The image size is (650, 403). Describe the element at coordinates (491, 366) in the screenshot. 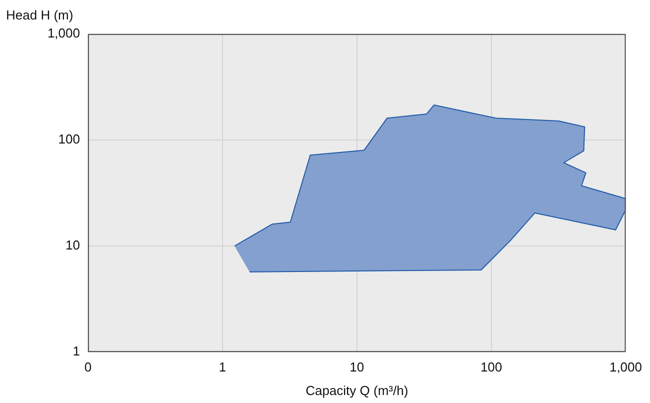

I see `x-tick-label: 100` at that location.